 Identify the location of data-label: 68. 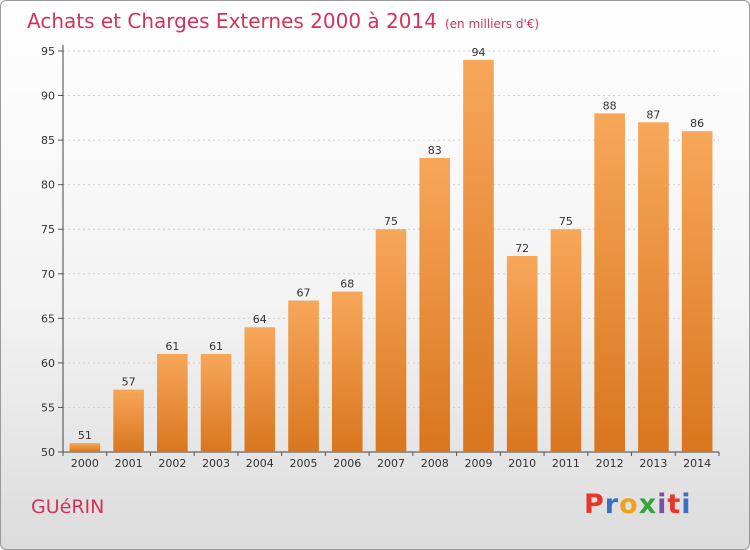
(347, 284).